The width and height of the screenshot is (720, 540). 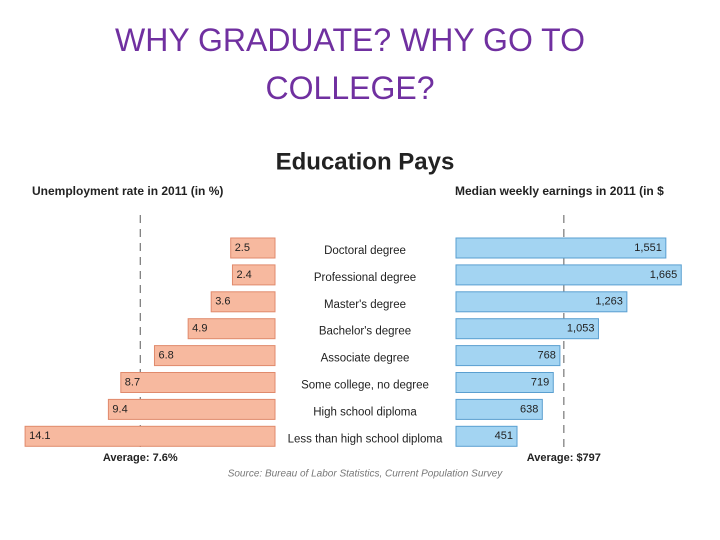 What do you see at coordinates (222, 302) in the screenshot?
I see `value-label: 3.6` at bounding box center [222, 302].